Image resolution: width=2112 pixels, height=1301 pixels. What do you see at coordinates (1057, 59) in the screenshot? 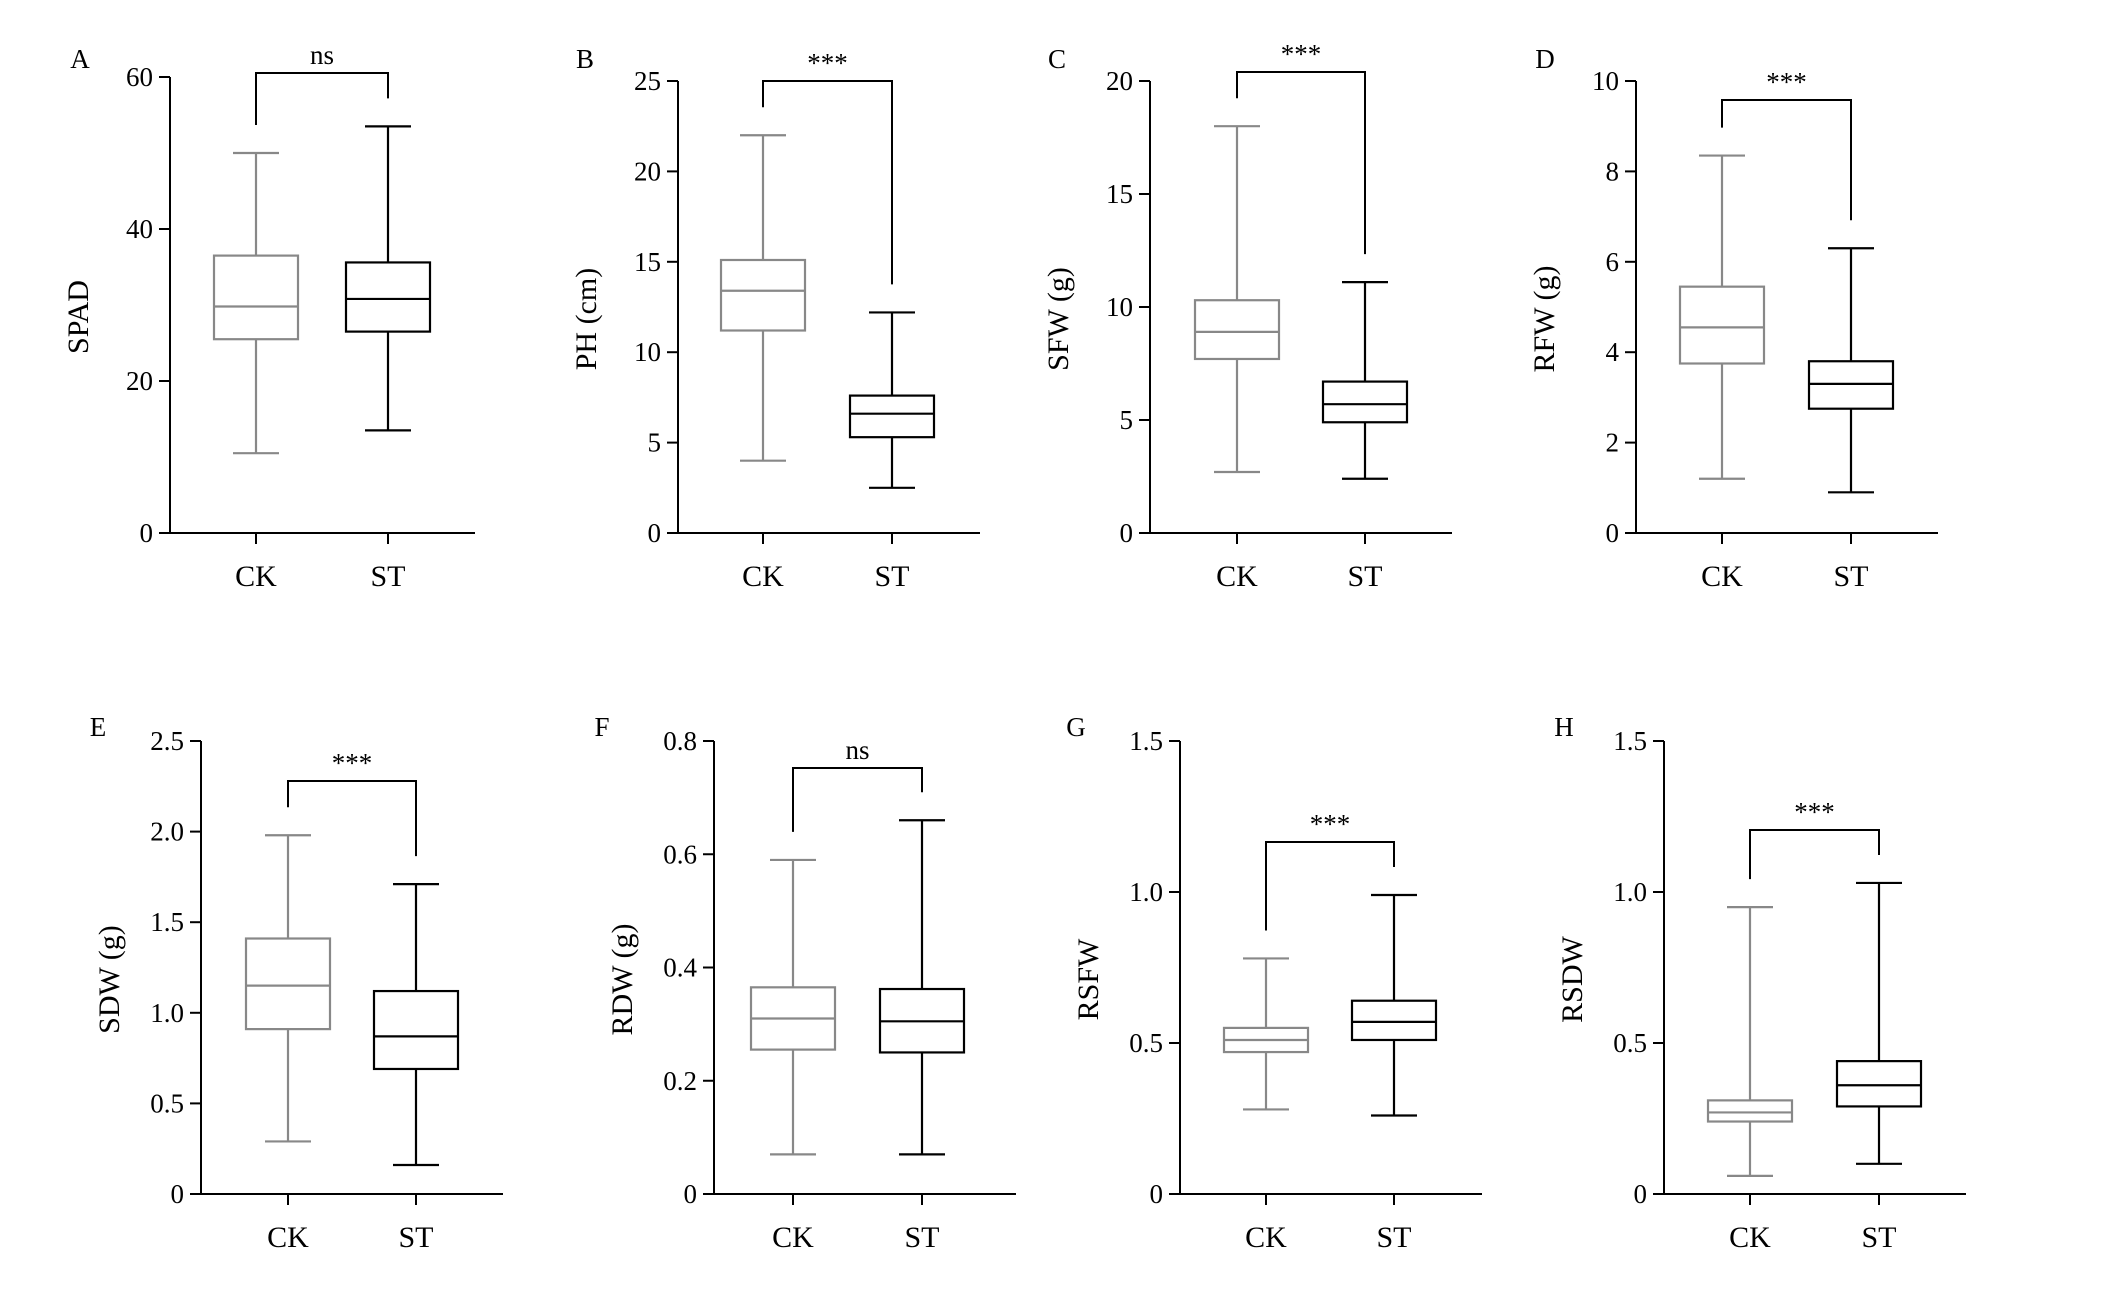
I see `panel-letter: C` at bounding box center [1057, 59].